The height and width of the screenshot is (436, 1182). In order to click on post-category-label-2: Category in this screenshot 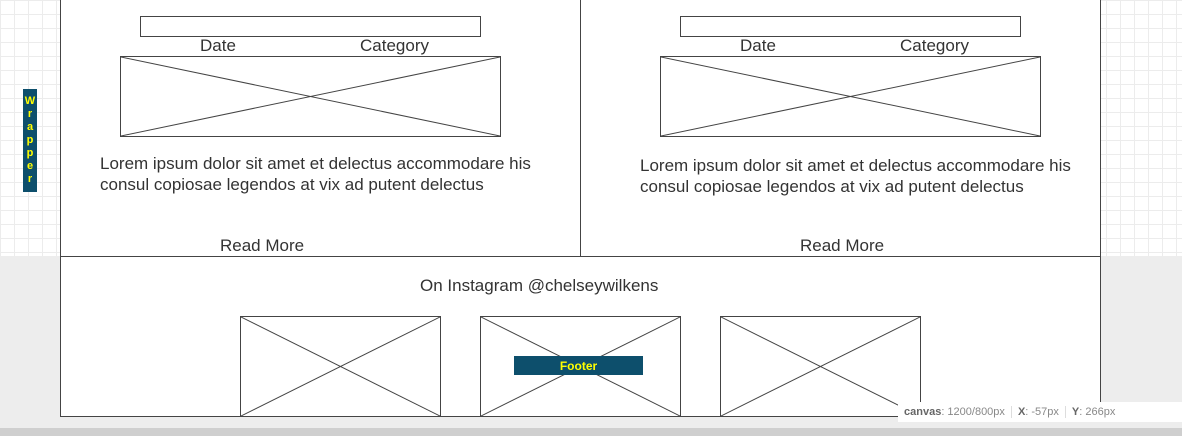, I will do `click(934, 45)`.